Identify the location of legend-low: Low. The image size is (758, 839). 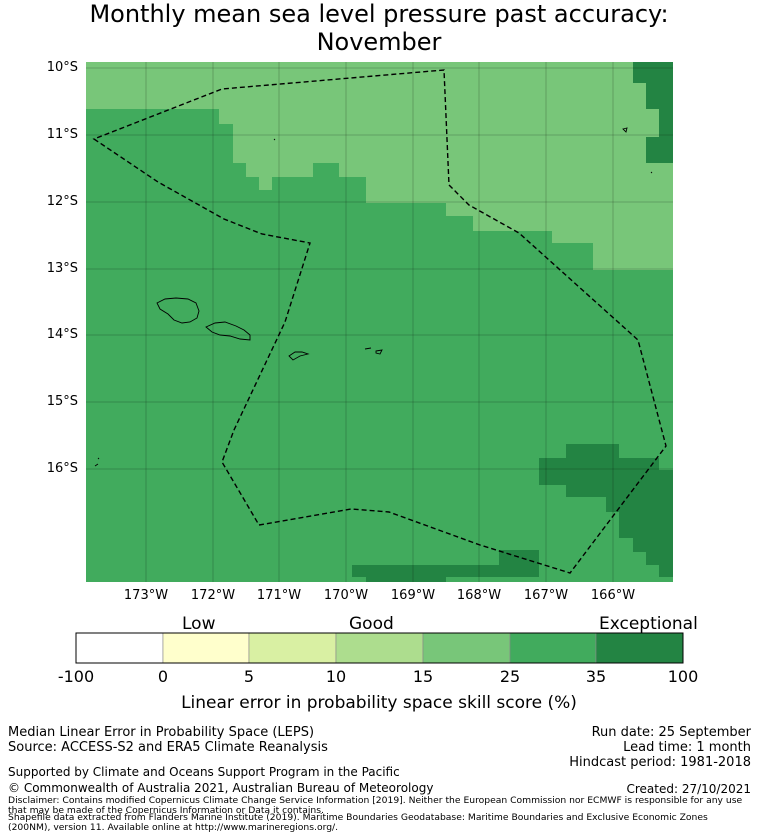
(199, 624).